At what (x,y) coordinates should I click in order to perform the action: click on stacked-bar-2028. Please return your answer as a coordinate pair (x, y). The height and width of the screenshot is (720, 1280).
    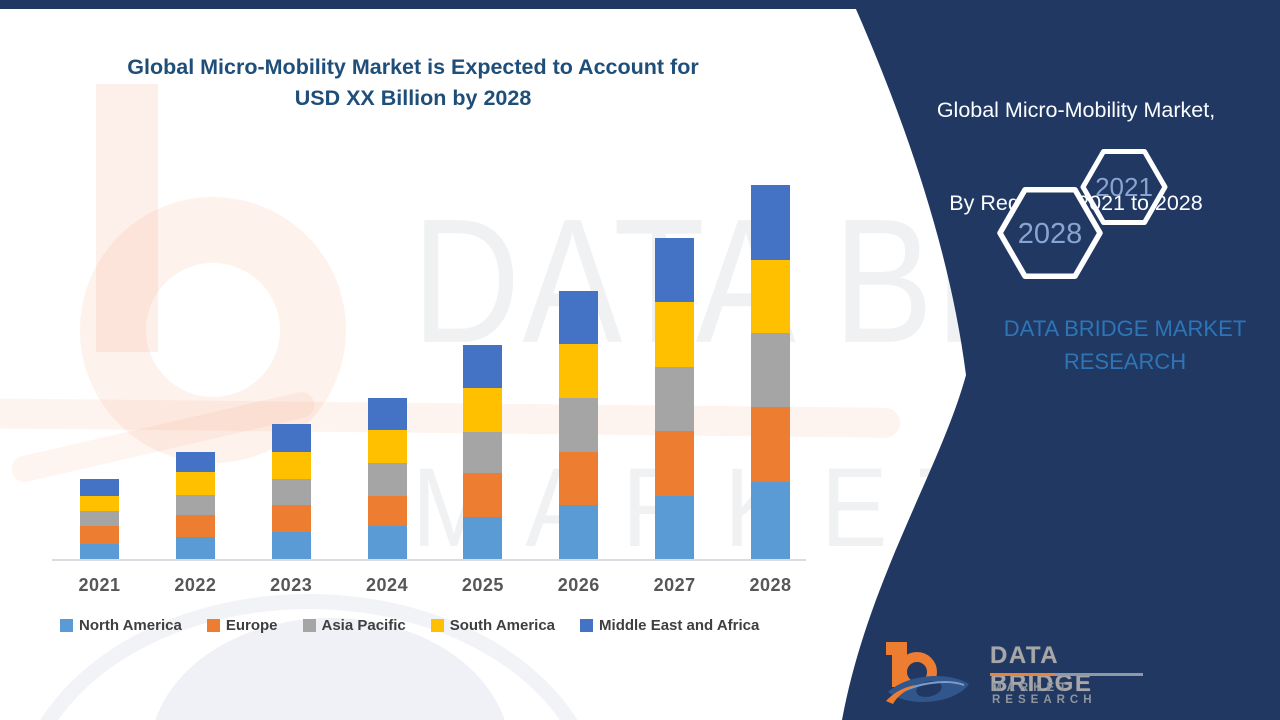
    Looking at the image, I should click on (770, 372).